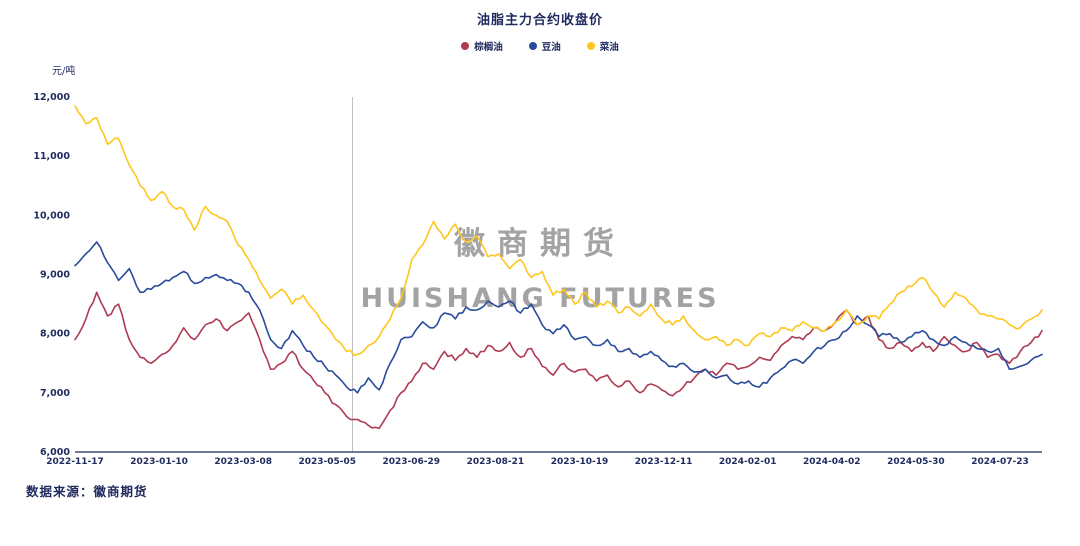  I want to click on x-tick-label: 2024-07-23, so click(1000, 462).